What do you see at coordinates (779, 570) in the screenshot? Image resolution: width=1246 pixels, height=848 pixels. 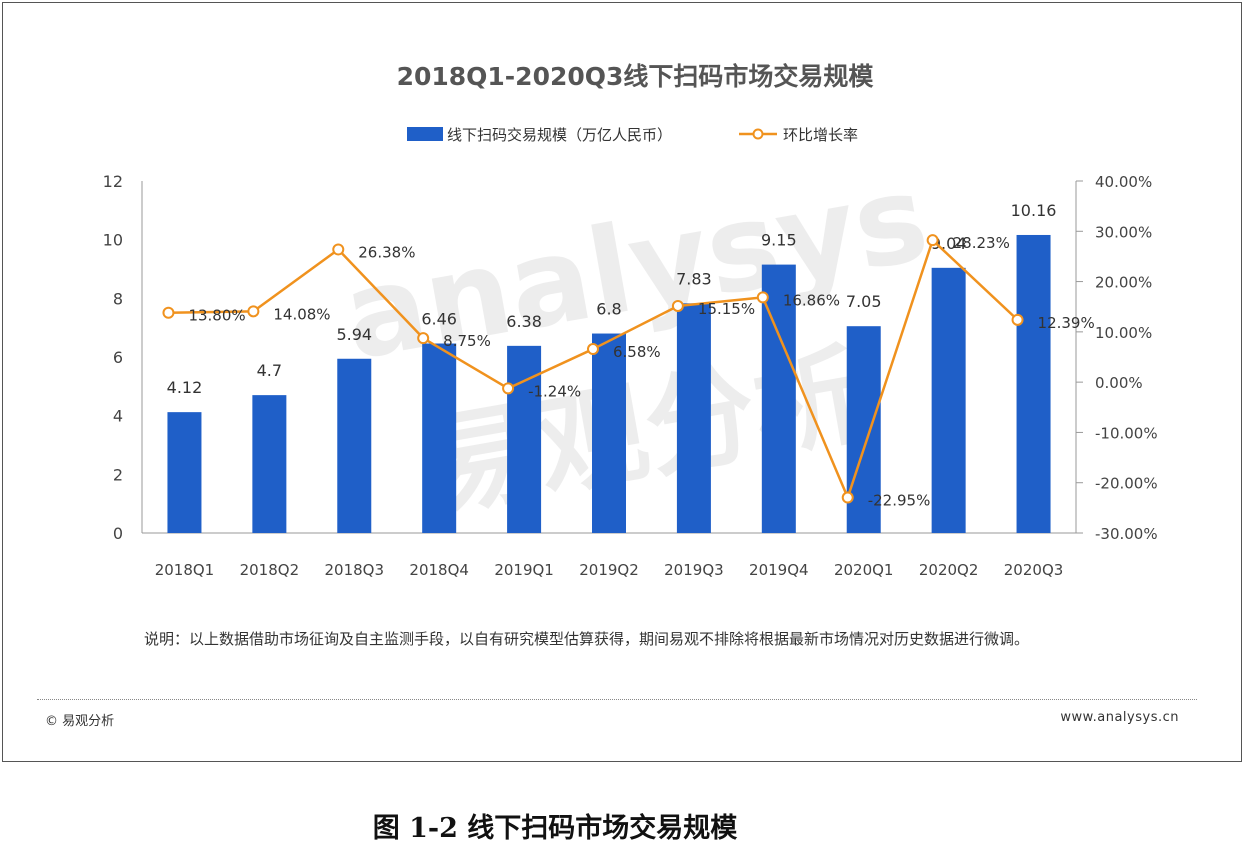 I see `x-tick-label: 2019Q4` at bounding box center [779, 570].